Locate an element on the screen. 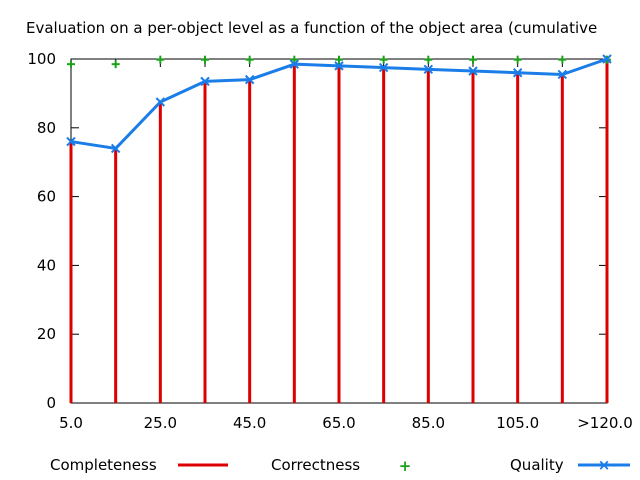 This screenshot has height=480, width=640. correctness-series is located at coordinates (339, 62).